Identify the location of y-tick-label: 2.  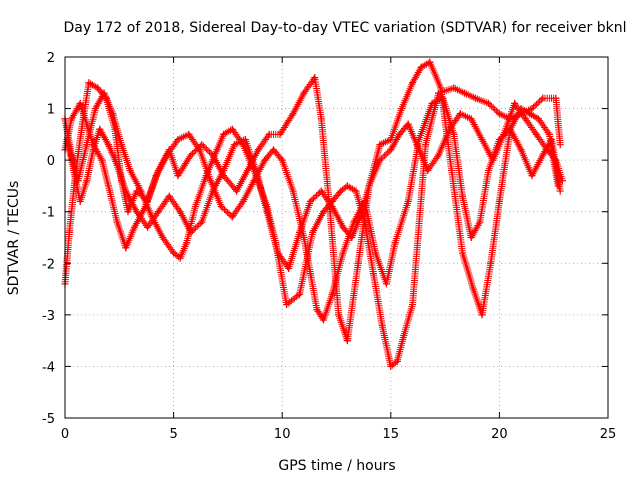
(51, 58).